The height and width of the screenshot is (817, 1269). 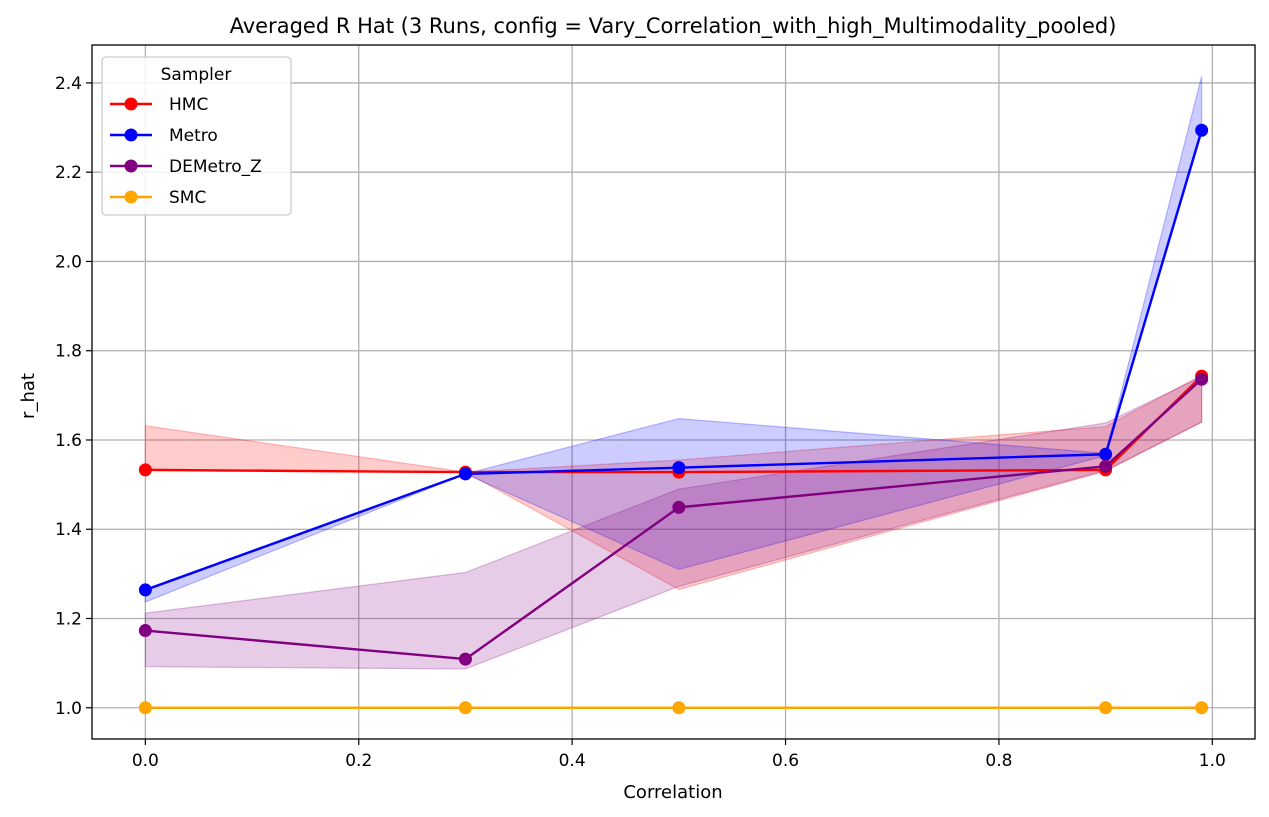 I want to click on legend-entry-hmc: HMC, so click(x=159, y=105).